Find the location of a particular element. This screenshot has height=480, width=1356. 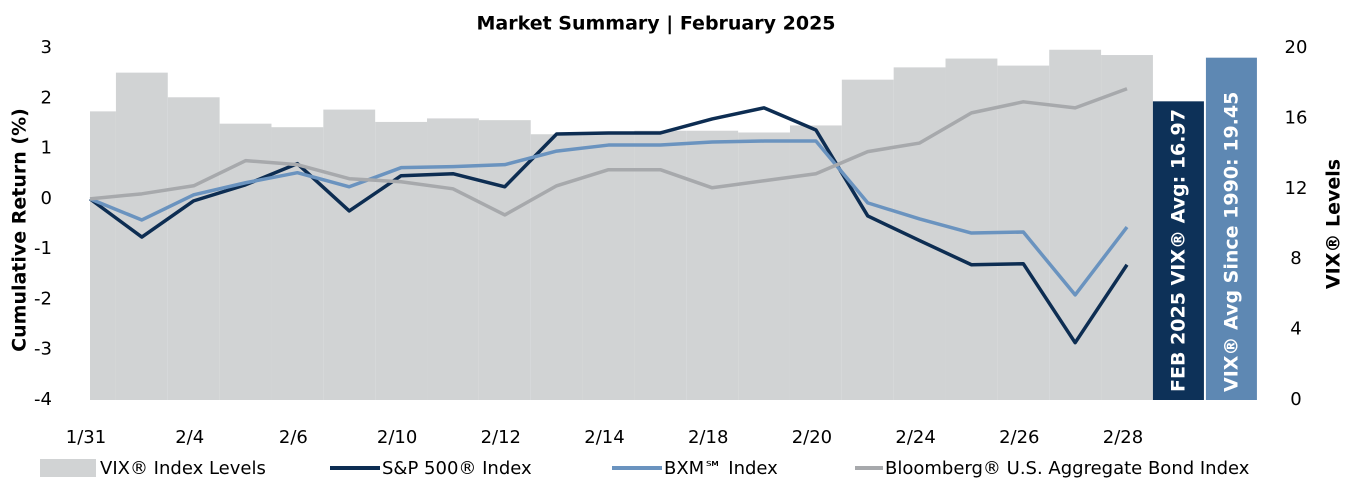

x-tick-label: 2/26 is located at coordinates (1019, 437).